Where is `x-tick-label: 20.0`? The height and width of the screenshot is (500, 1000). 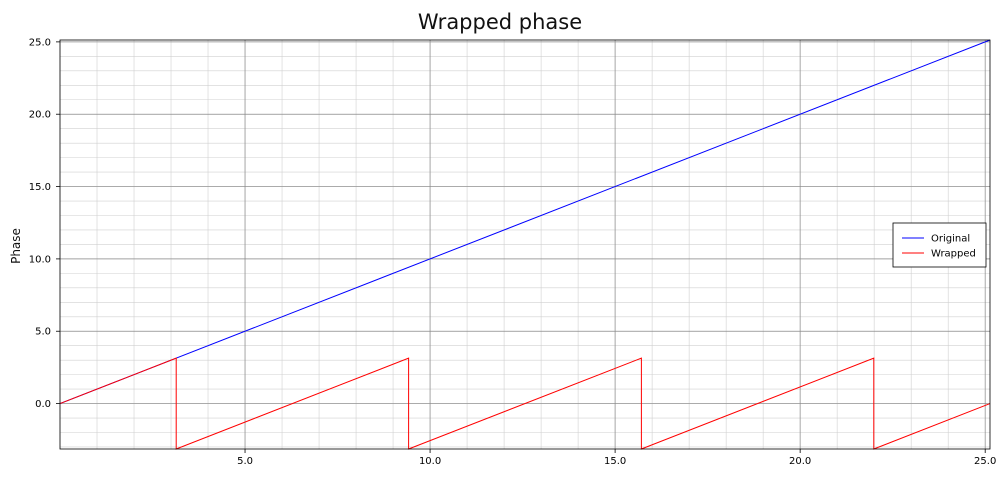 x-tick-label: 20.0 is located at coordinates (800, 461).